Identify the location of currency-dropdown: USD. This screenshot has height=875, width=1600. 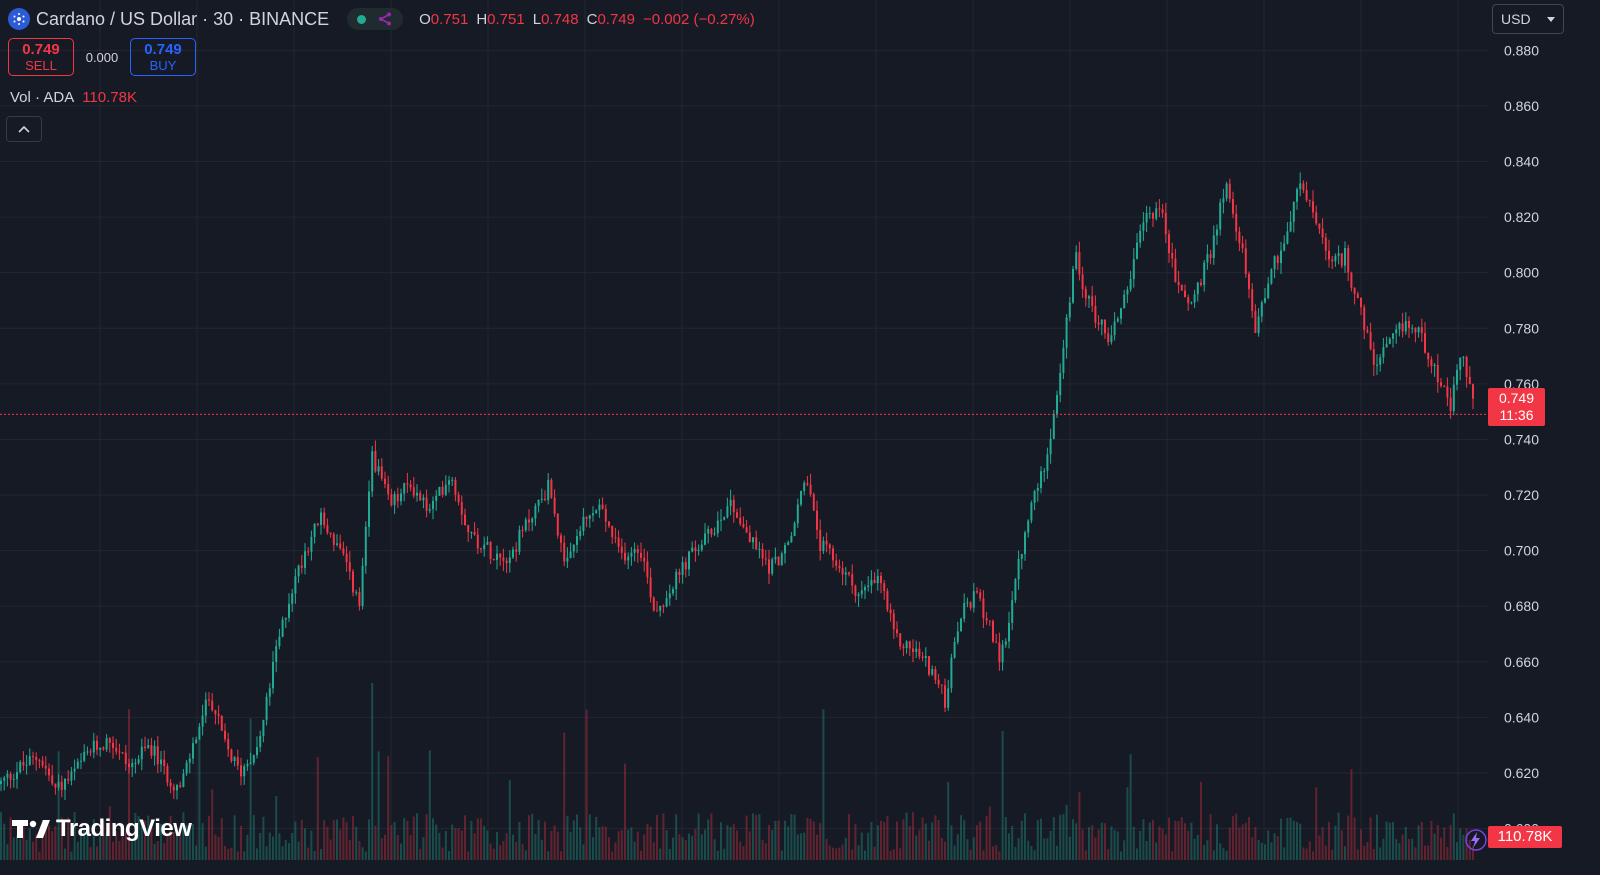
(1528, 19).